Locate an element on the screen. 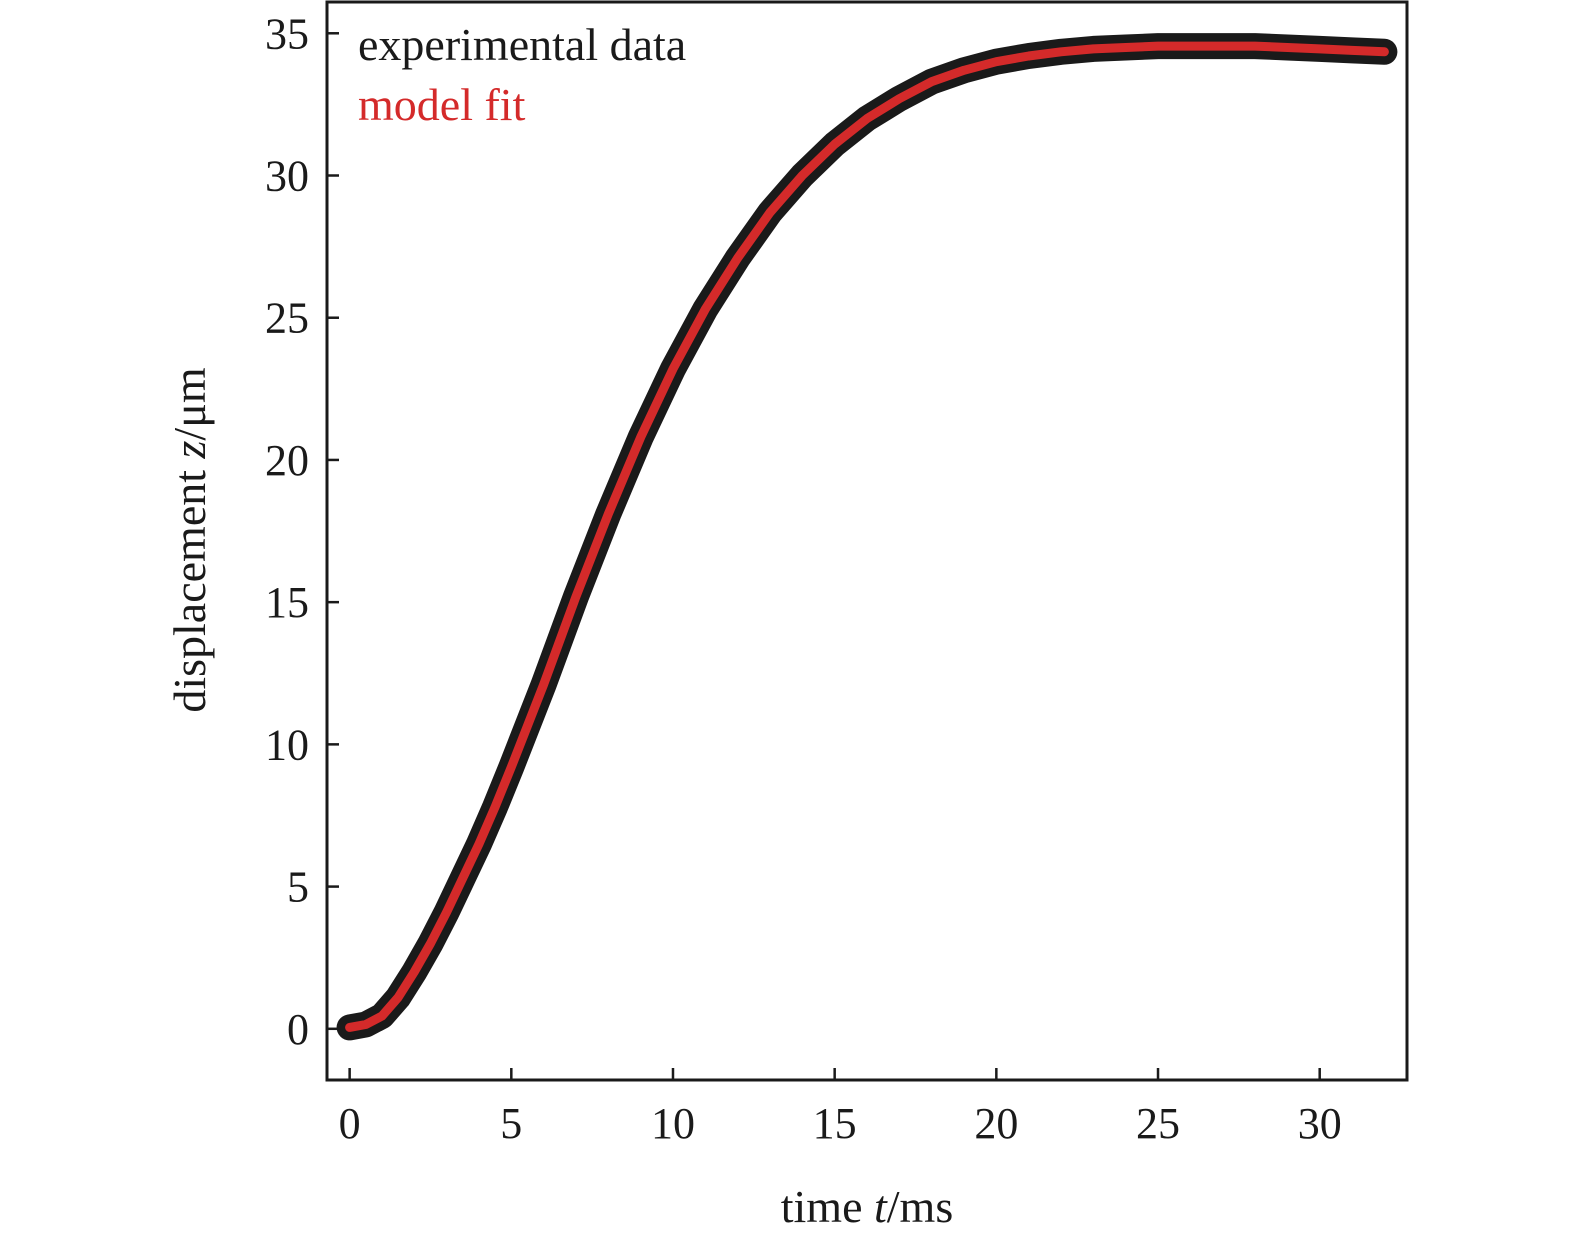  x-tick-label: 5 is located at coordinates (511, 1123).